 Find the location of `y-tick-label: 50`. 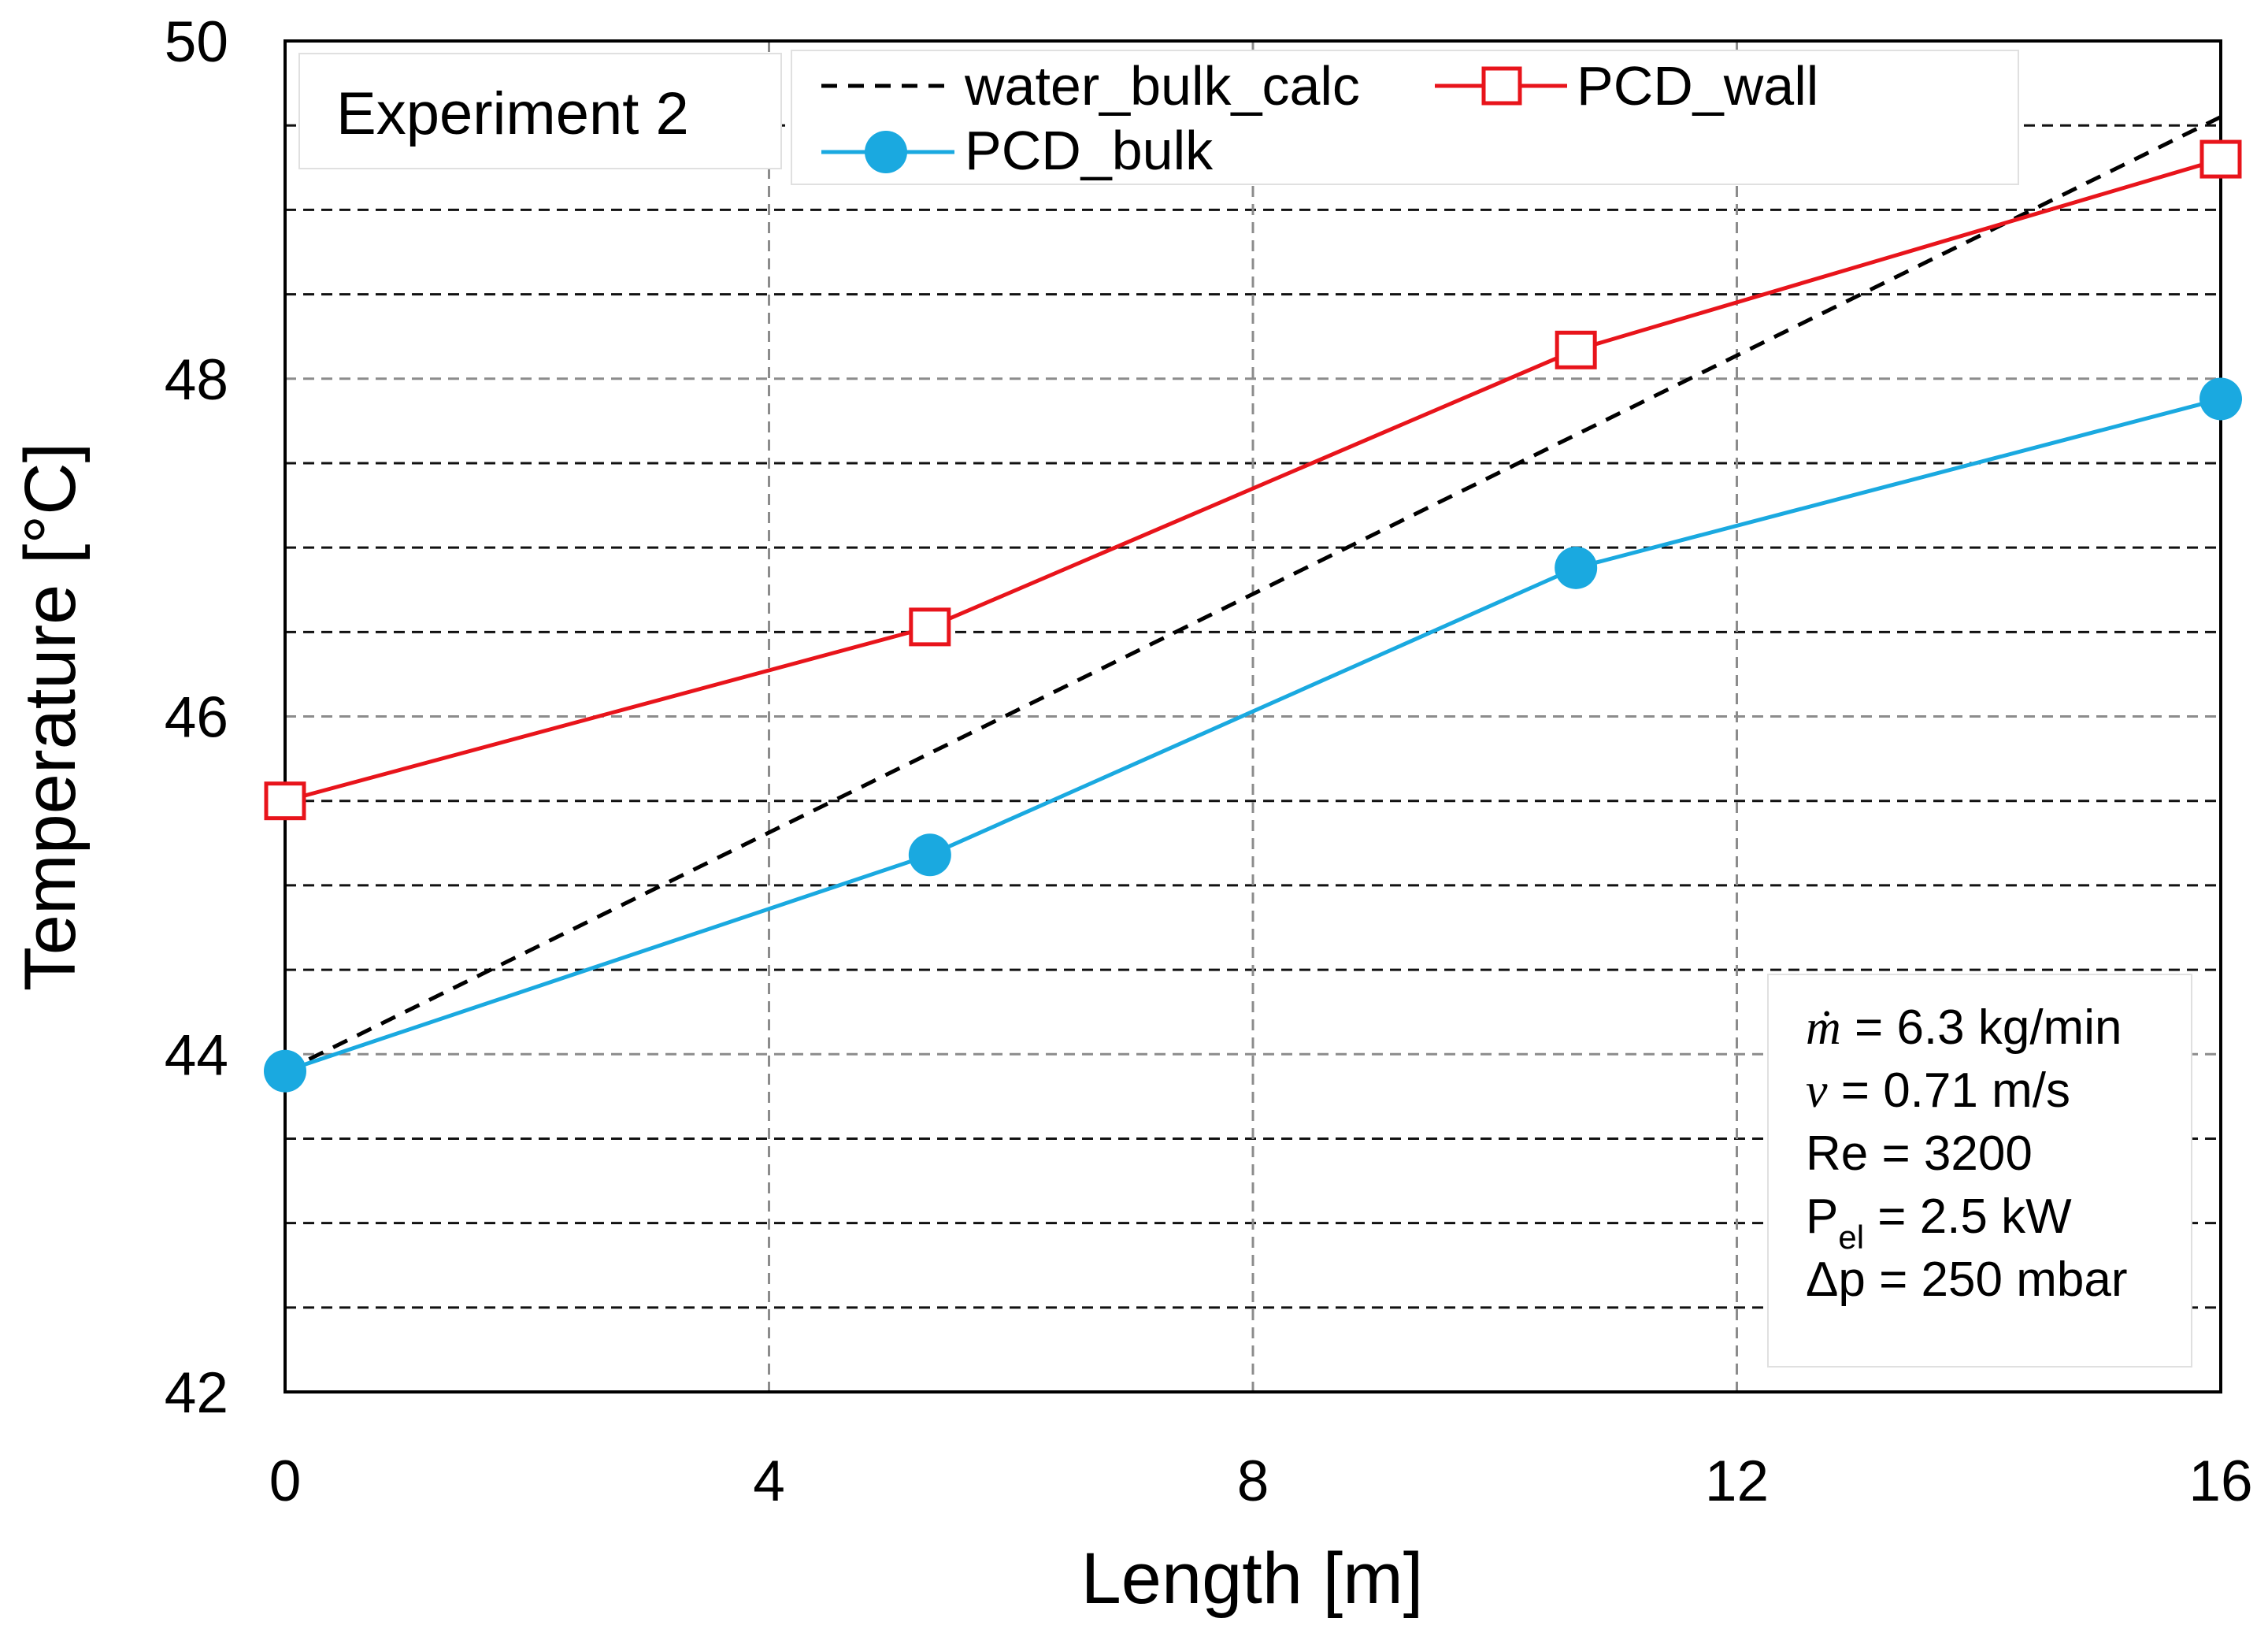

y-tick-label: 50 is located at coordinates (196, 42).